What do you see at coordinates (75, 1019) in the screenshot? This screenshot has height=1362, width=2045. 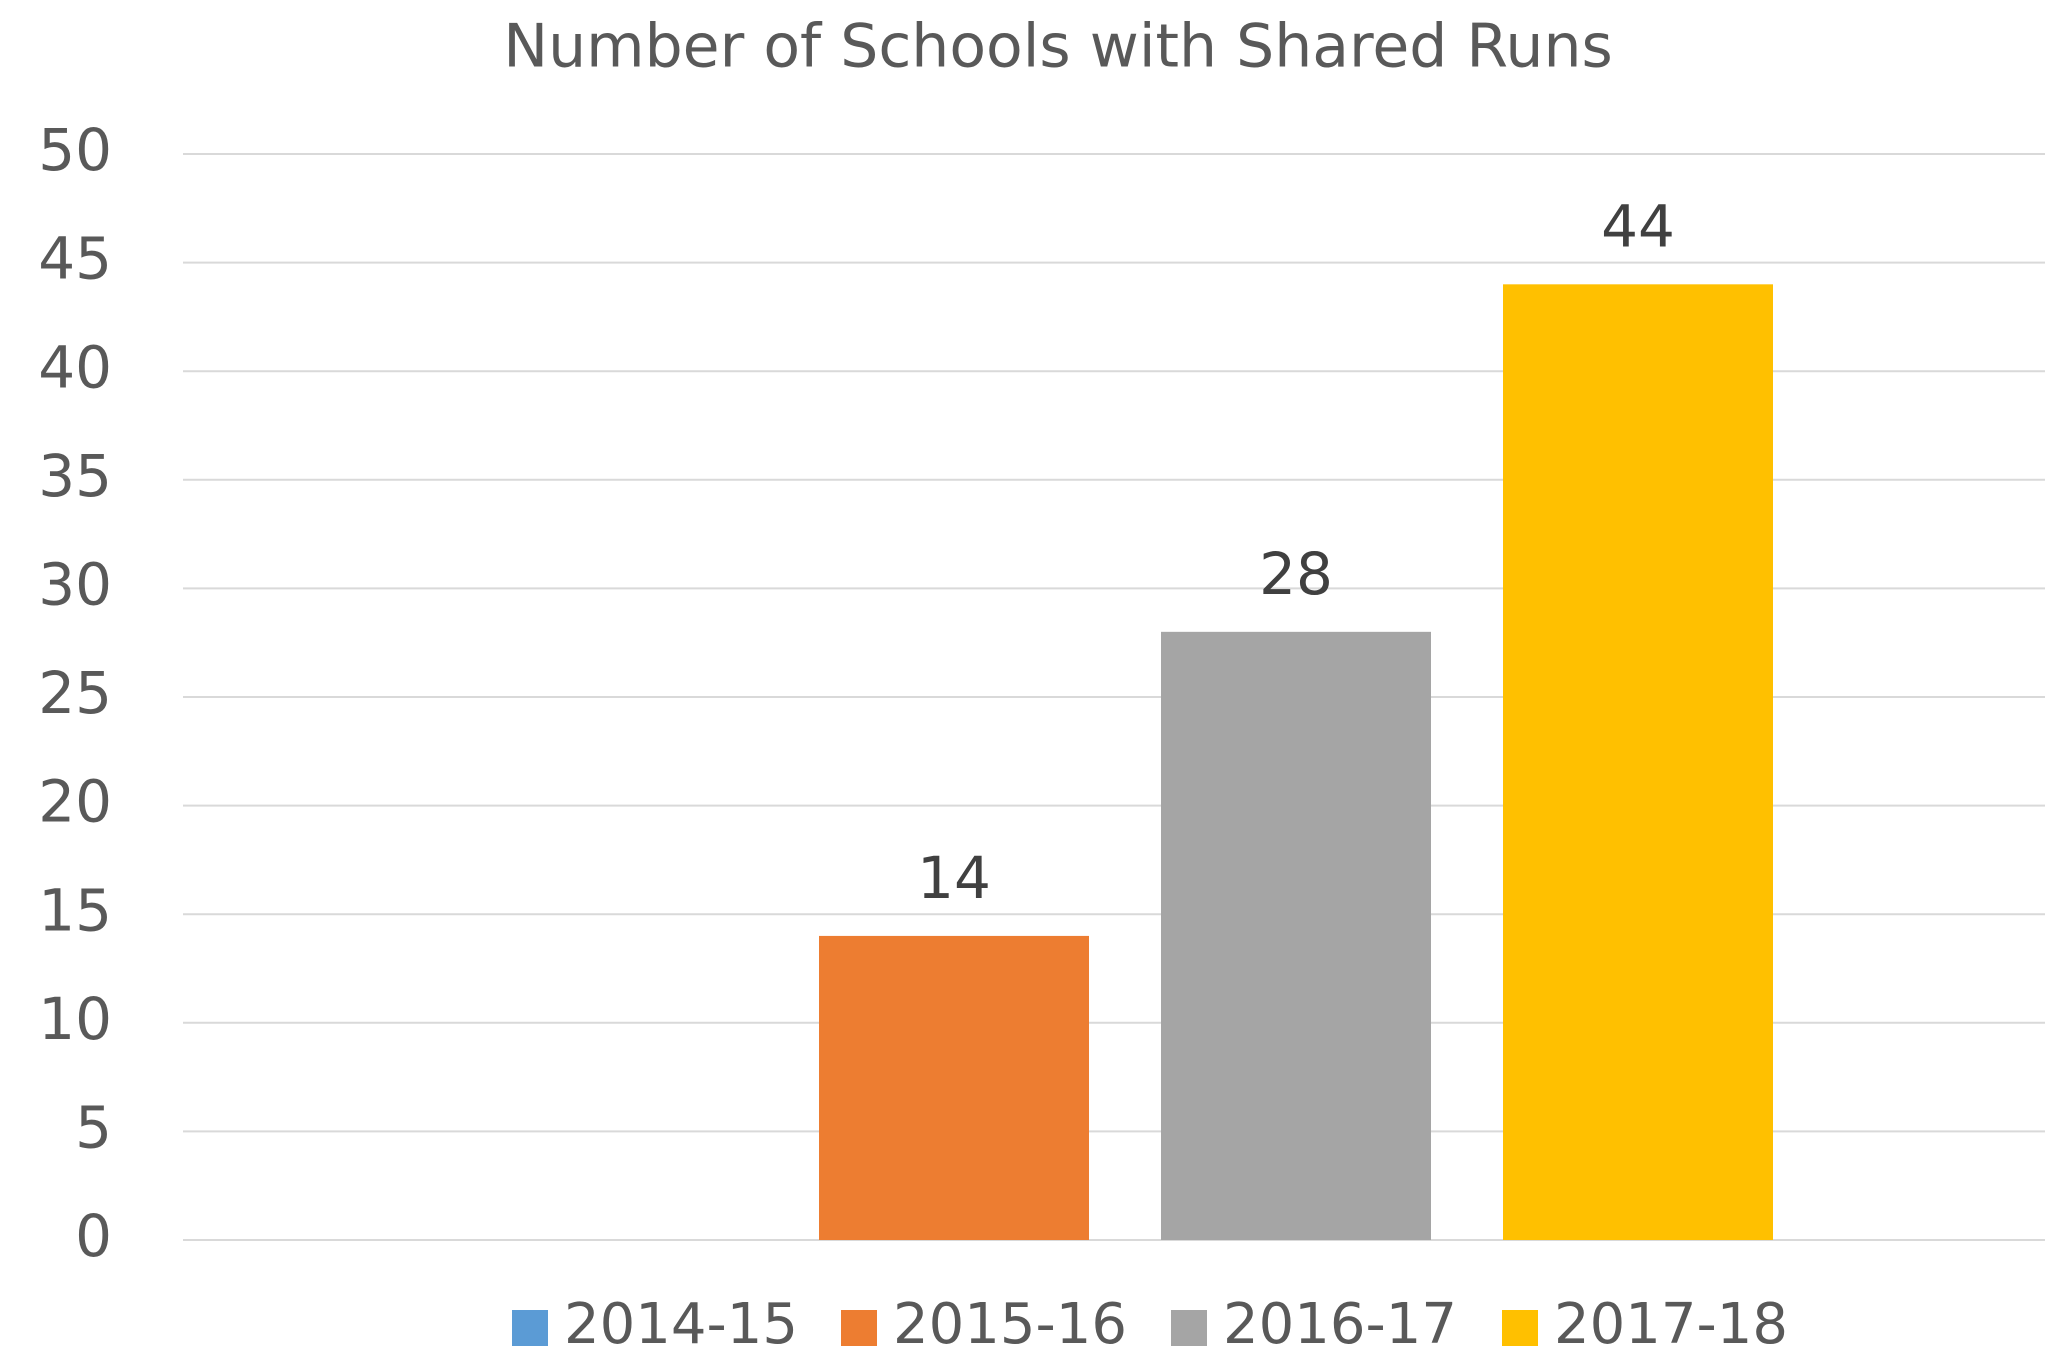 I see `y-tick-label: 10` at bounding box center [75, 1019].